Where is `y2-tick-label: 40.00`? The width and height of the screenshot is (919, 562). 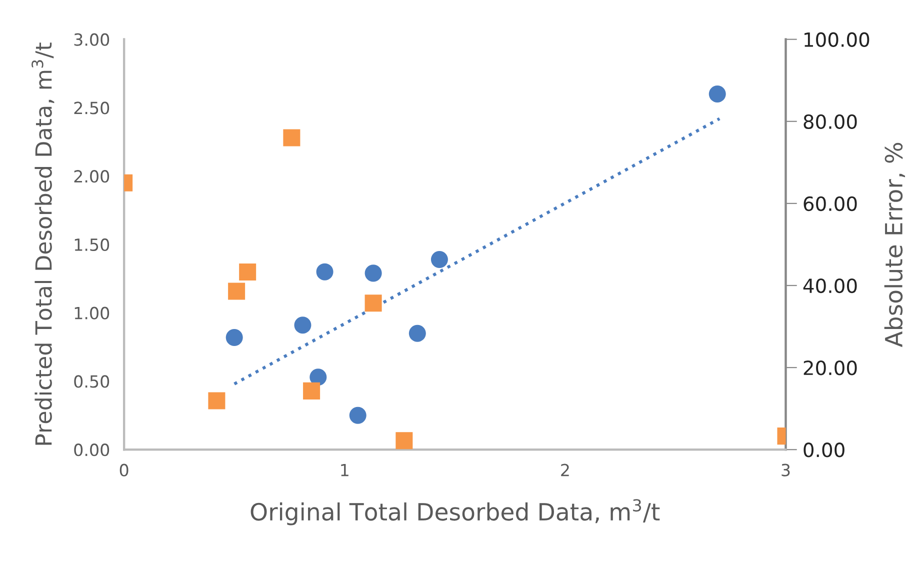 y2-tick-label: 40.00 is located at coordinates (830, 286).